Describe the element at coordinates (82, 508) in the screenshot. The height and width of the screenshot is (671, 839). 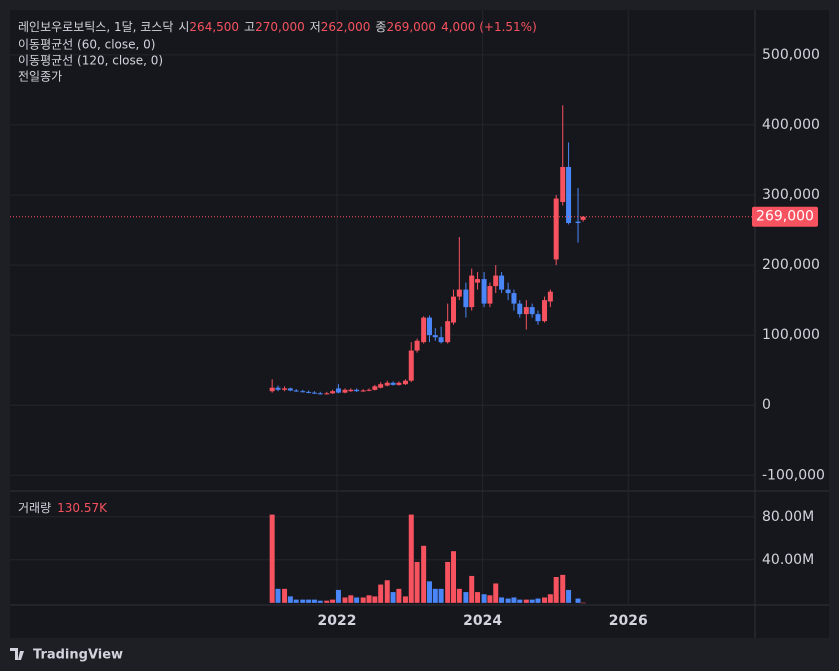
I see `volume-value: 130.57K` at that location.